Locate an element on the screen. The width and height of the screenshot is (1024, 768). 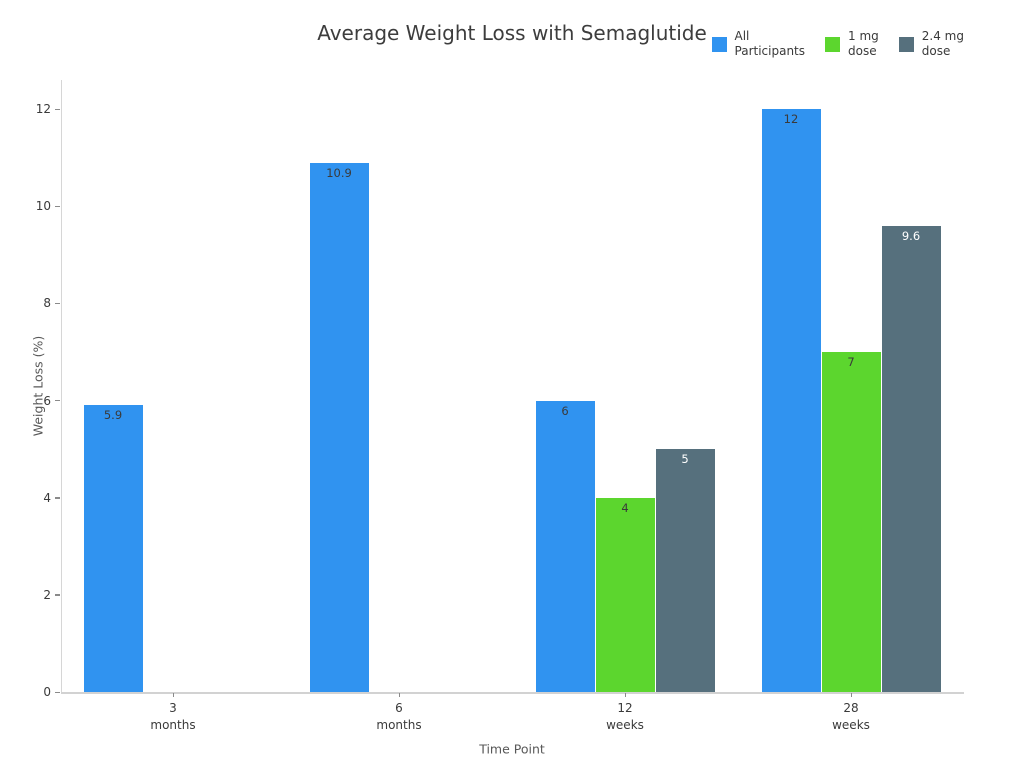
bar-value-label: 6 is located at coordinates (565, 410).